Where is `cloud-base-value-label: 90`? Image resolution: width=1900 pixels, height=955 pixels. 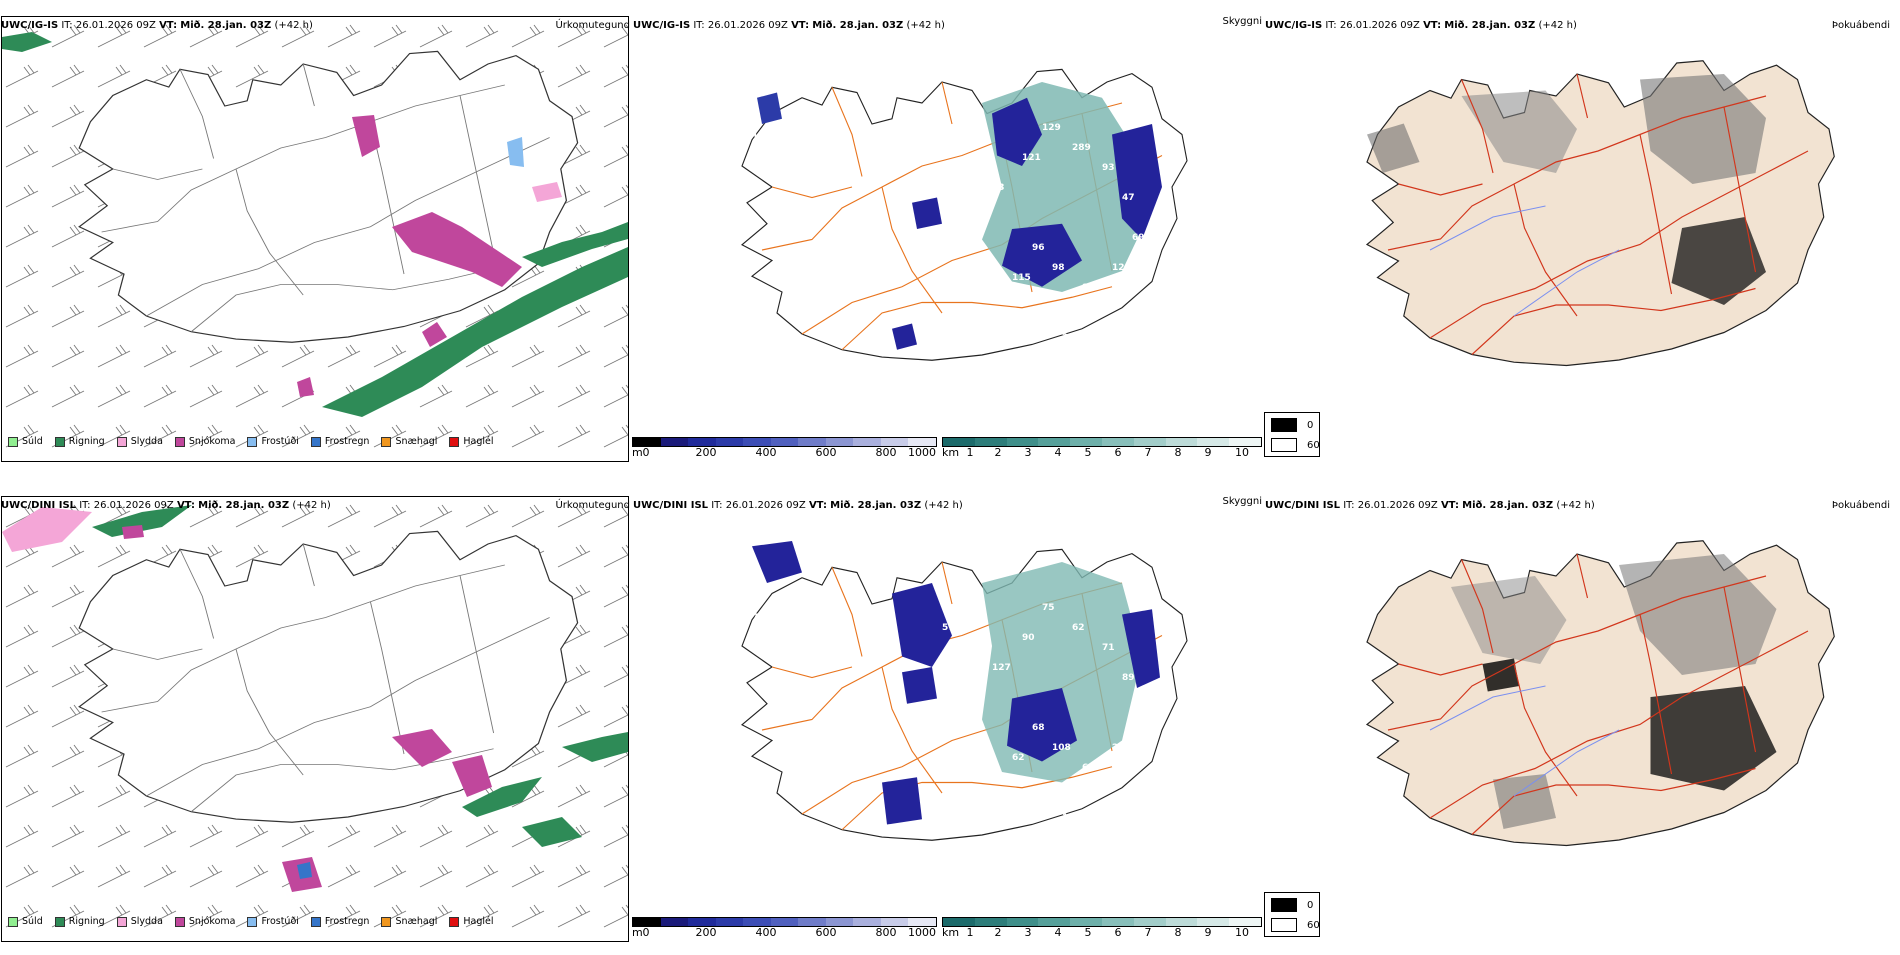 cloud-base-value-label: 90 is located at coordinates (1028, 638).